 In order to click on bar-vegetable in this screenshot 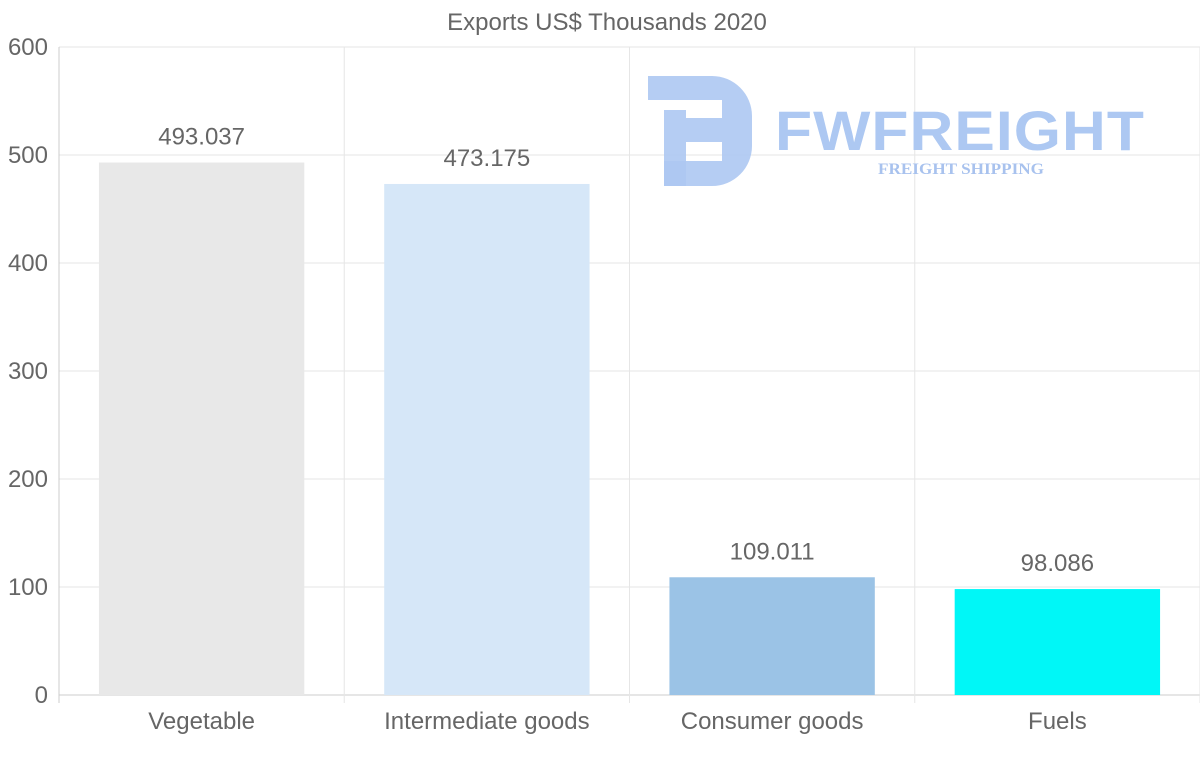, I will do `click(201, 429)`.